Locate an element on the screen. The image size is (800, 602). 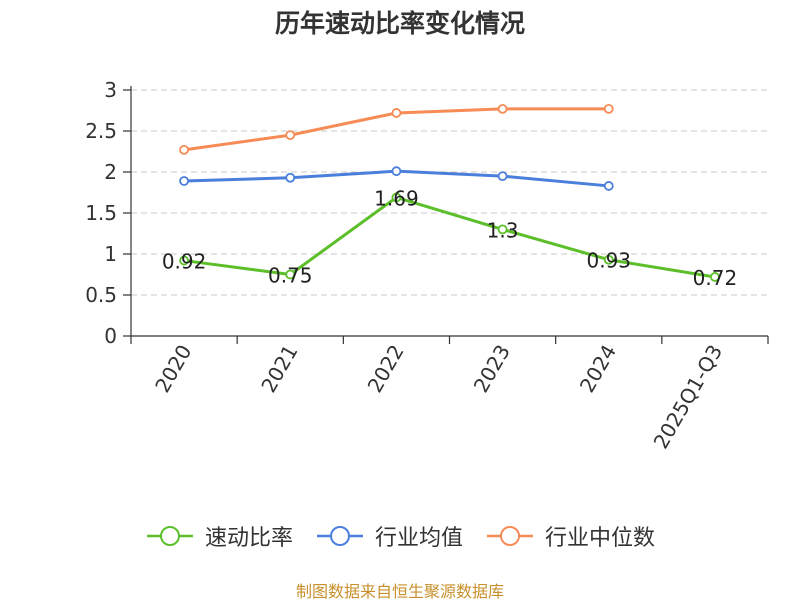
legend: 速动比率 行业均值 行业中位数 is located at coordinates (400, 536).